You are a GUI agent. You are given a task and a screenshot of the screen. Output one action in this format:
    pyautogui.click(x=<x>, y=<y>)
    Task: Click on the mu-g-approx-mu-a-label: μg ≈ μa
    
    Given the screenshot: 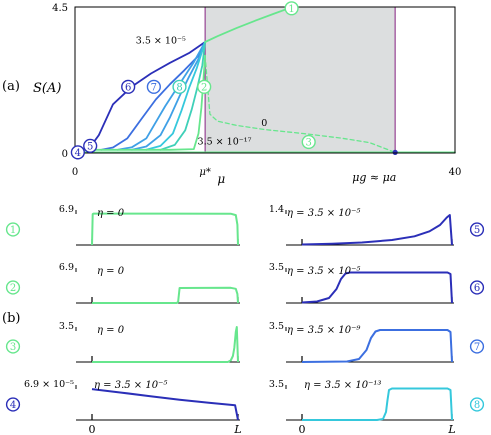 What is the action you would take?
    pyautogui.click(x=374, y=177)
    